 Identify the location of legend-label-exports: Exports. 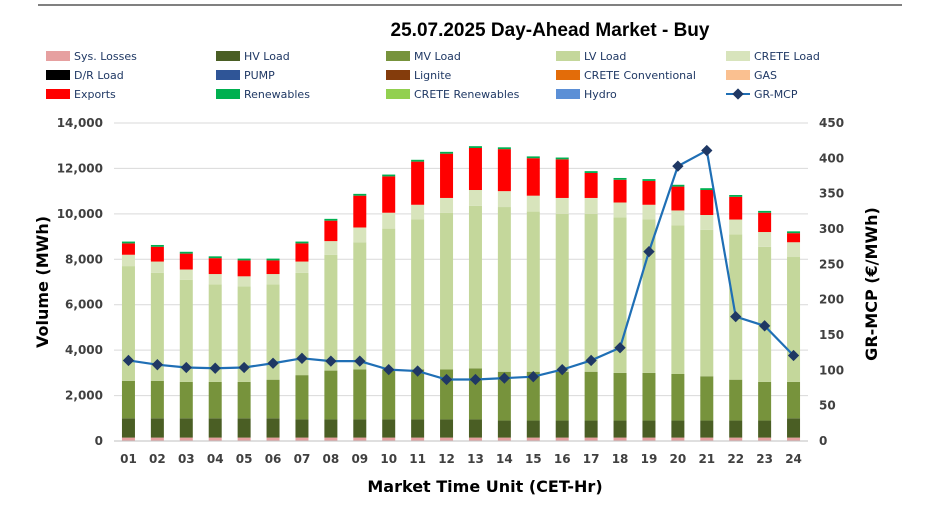
(95, 94).